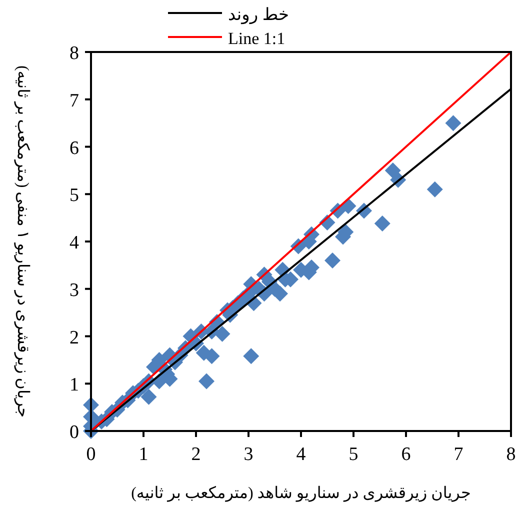 The width and height of the screenshot is (516, 508). What do you see at coordinates (459, 454) in the screenshot?
I see `x-tick-label: 7` at bounding box center [459, 454].